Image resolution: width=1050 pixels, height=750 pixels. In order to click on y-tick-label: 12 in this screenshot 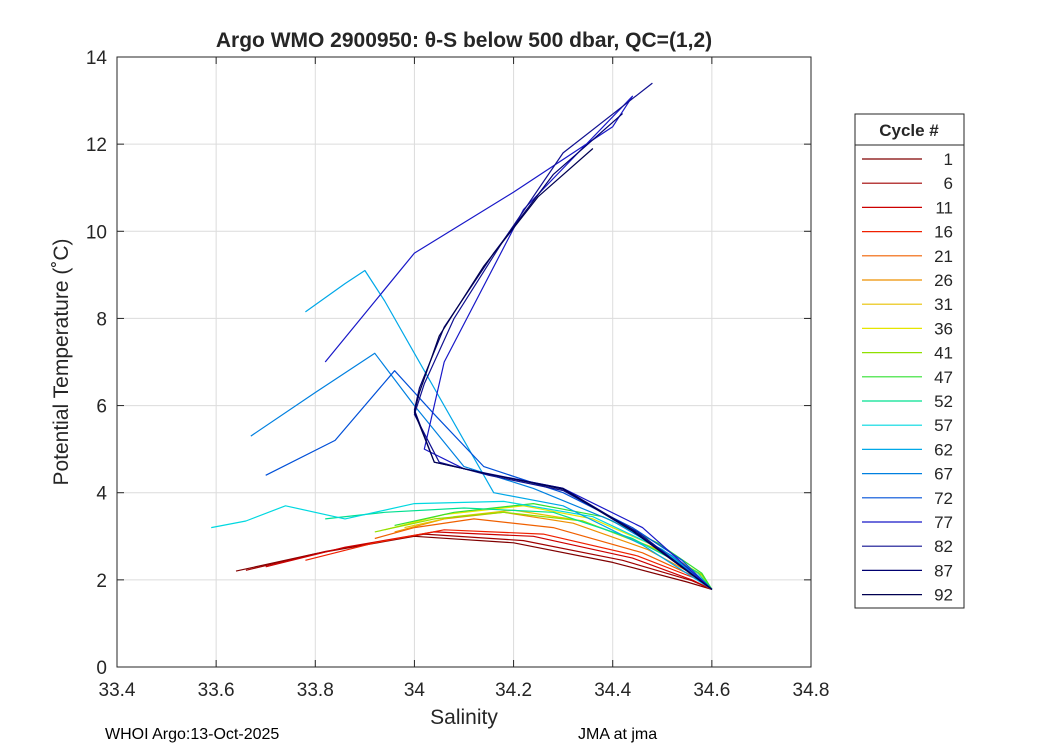, I will do `click(96, 145)`.